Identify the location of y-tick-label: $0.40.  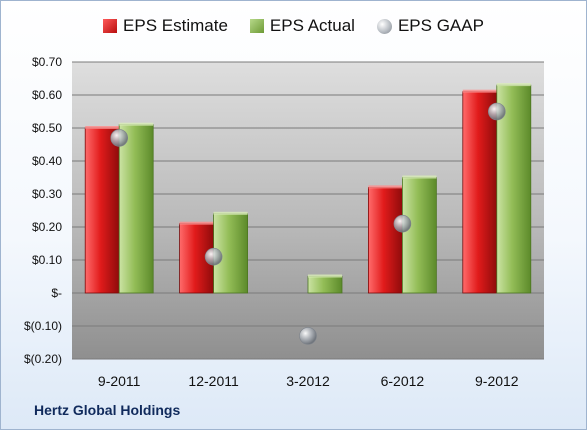
(47, 161).